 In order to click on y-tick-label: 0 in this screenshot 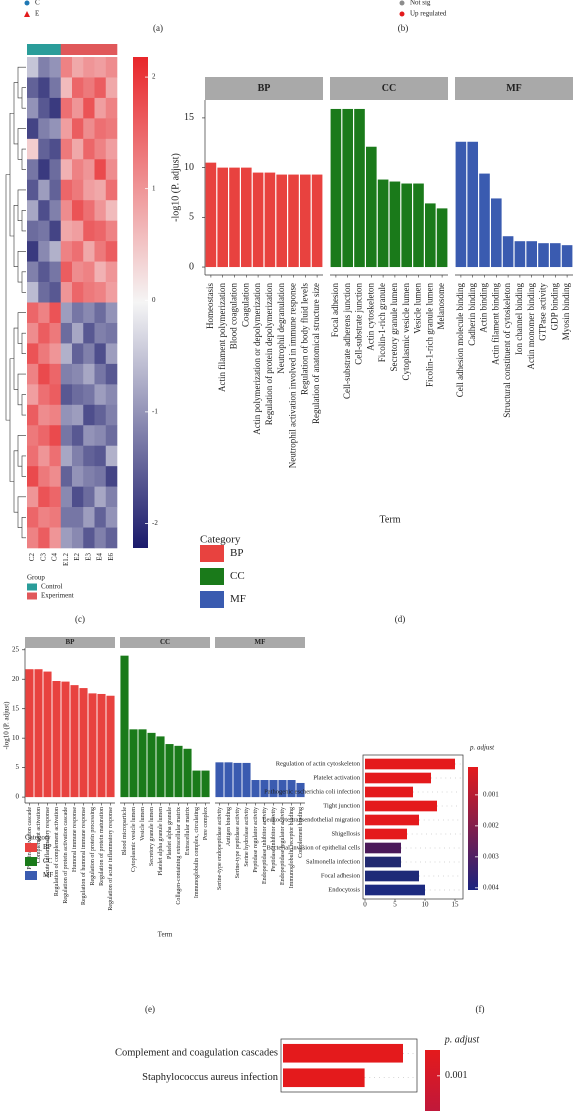, I will do `click(18, 797)`.